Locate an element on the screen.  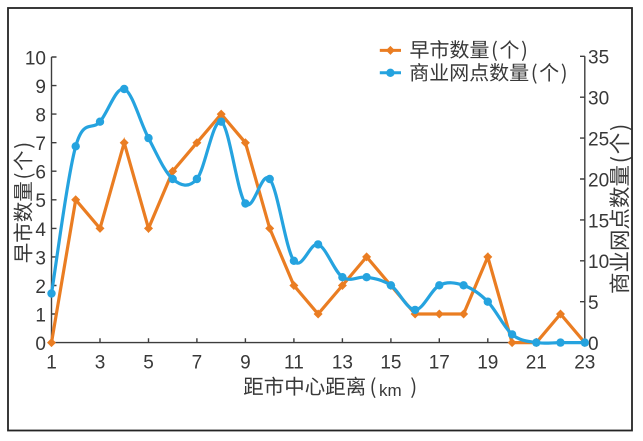
svg-text: 8 is located at coordinates (40, 116).